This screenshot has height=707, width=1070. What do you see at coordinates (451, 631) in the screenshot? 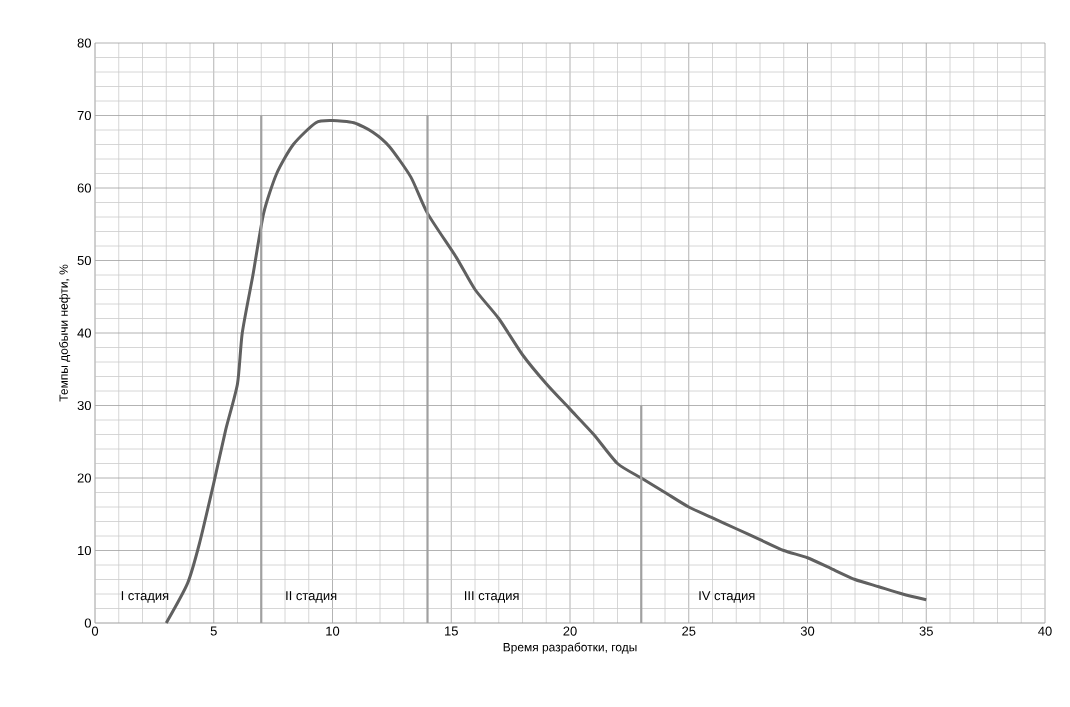
I see `x-tick-label: 15` at bounding box center [451, 631].